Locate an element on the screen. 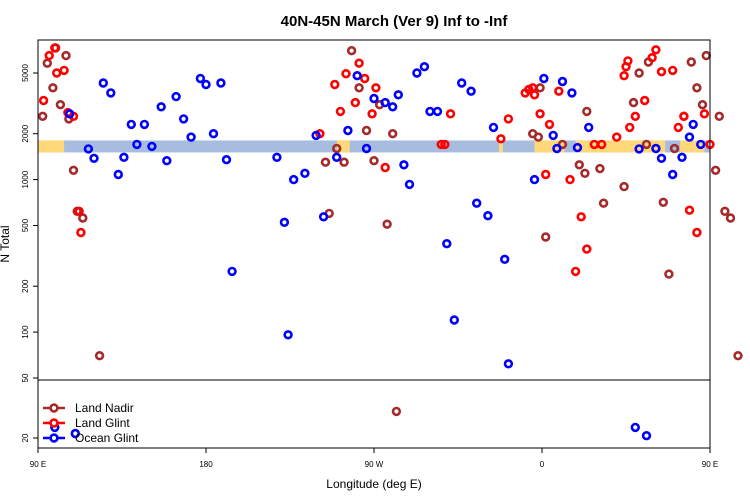 The image size is (750, 500). y-tick-label: 2000 is located at coordinates (25, 133).